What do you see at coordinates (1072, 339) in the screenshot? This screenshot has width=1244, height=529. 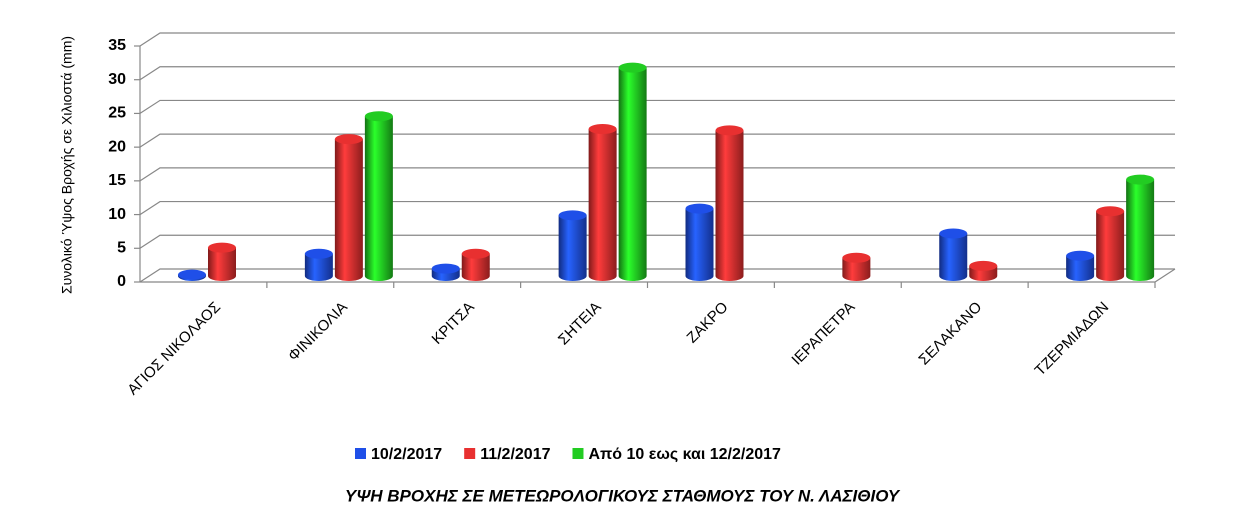 I see `x-tick-label: ΤΖΕΡΜΙΑΔΩΝ` at bounding box center [1072, 339].